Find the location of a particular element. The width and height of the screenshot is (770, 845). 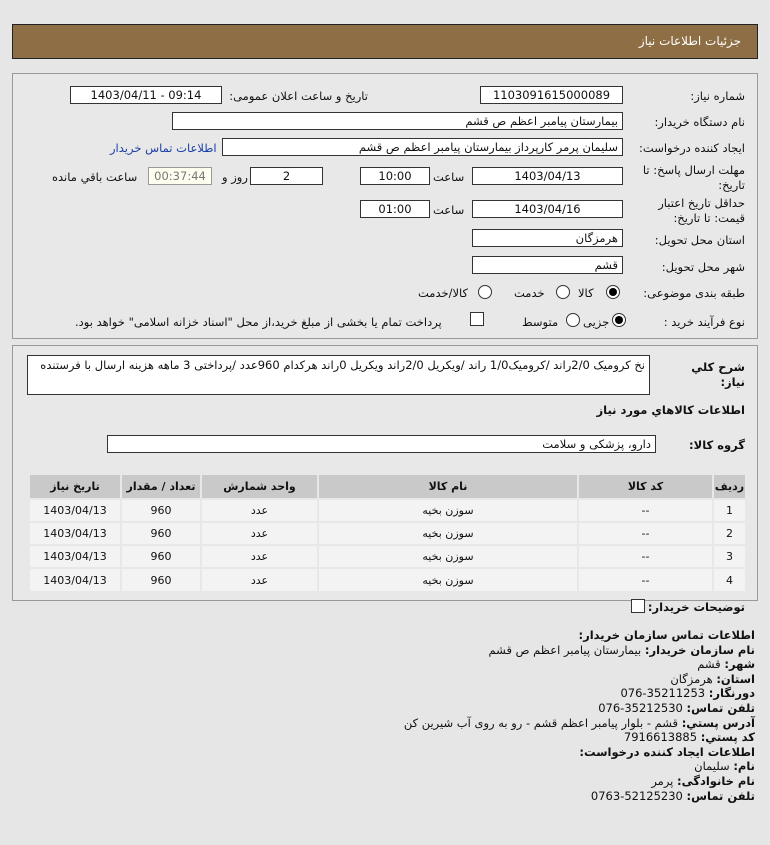

province-value: هرمزگان is located at coordinates (691, 678).